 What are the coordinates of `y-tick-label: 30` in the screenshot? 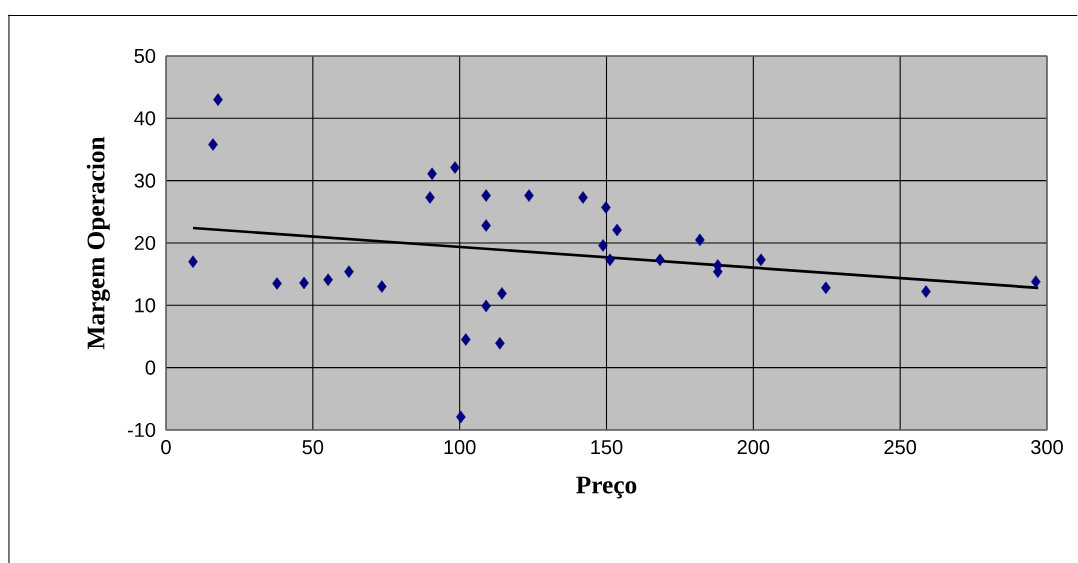 It's located at (145, 180).